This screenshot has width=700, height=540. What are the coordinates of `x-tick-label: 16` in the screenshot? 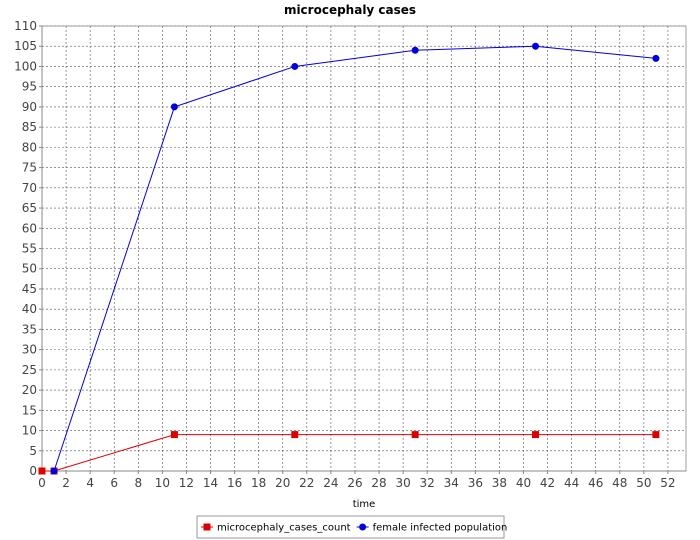 It's located at (234, 483).